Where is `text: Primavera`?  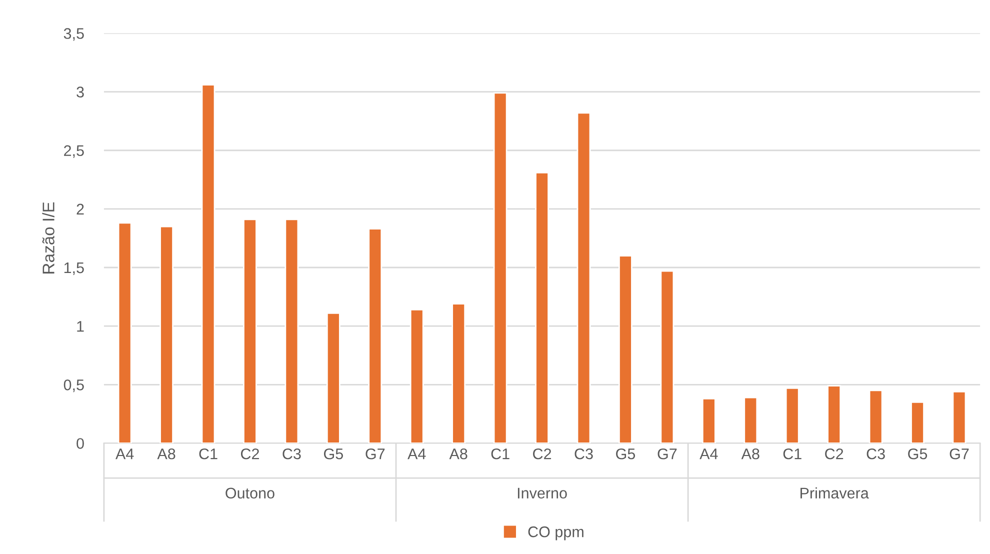
text: Primavera is located at coordinates (834, 493).